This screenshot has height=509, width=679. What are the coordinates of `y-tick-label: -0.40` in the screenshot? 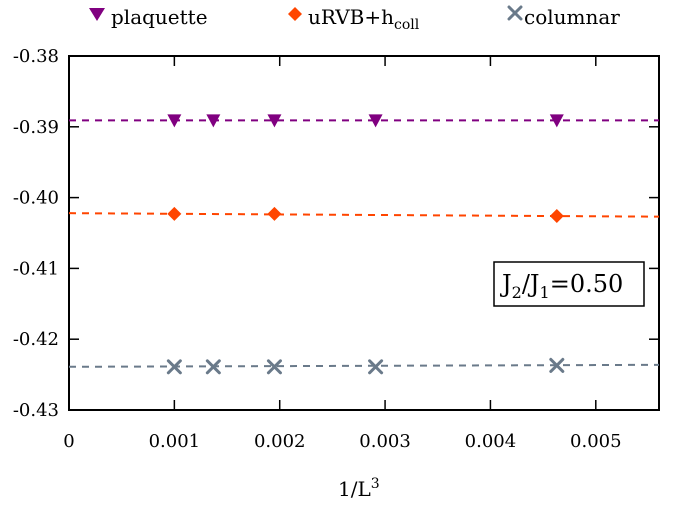 It's located at (36, 198).